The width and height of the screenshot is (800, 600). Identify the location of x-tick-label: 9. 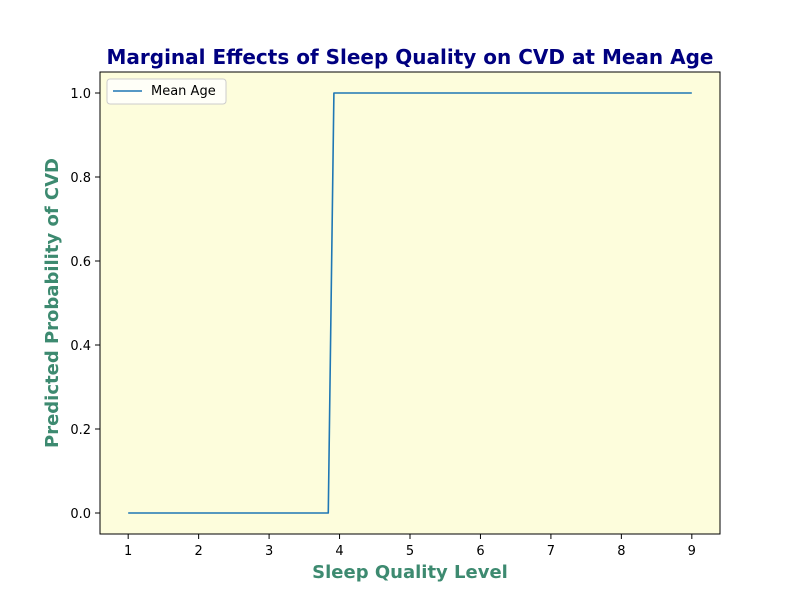
(692, 551).